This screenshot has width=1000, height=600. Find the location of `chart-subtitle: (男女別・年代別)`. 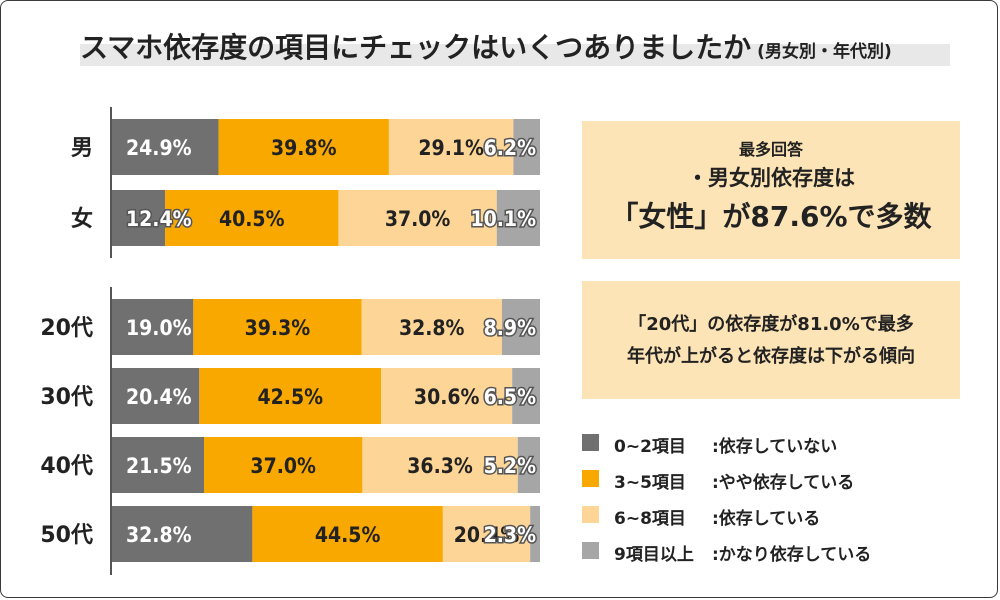

chart-subtitle: (男女別・年代別) is located at coordinates (824, 52).